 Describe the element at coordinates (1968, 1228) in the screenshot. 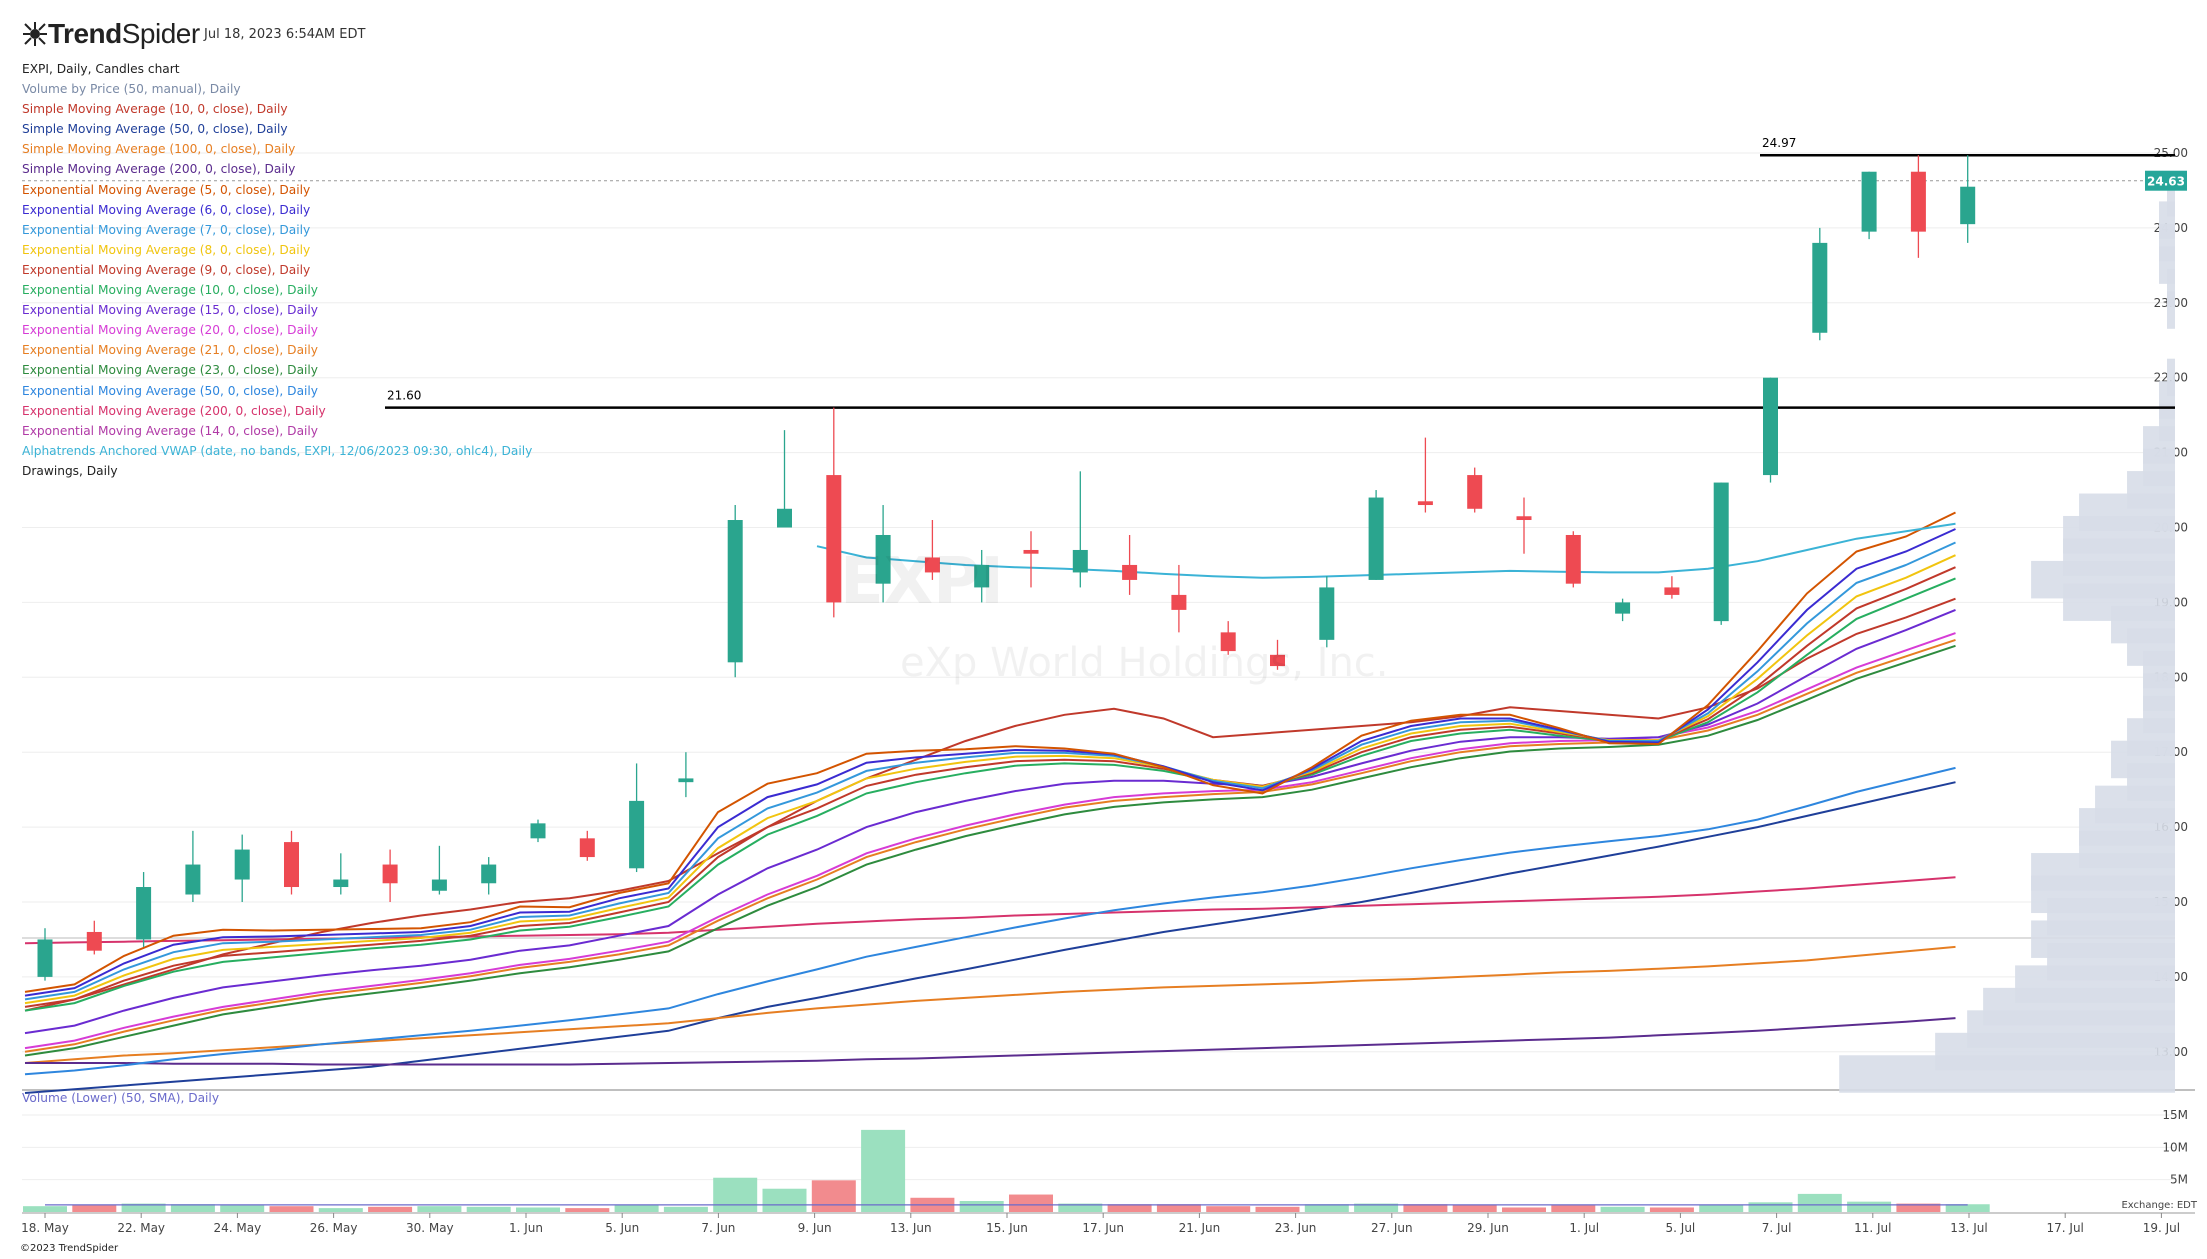

I see `date-tick-label: 13. Jul` at that location.